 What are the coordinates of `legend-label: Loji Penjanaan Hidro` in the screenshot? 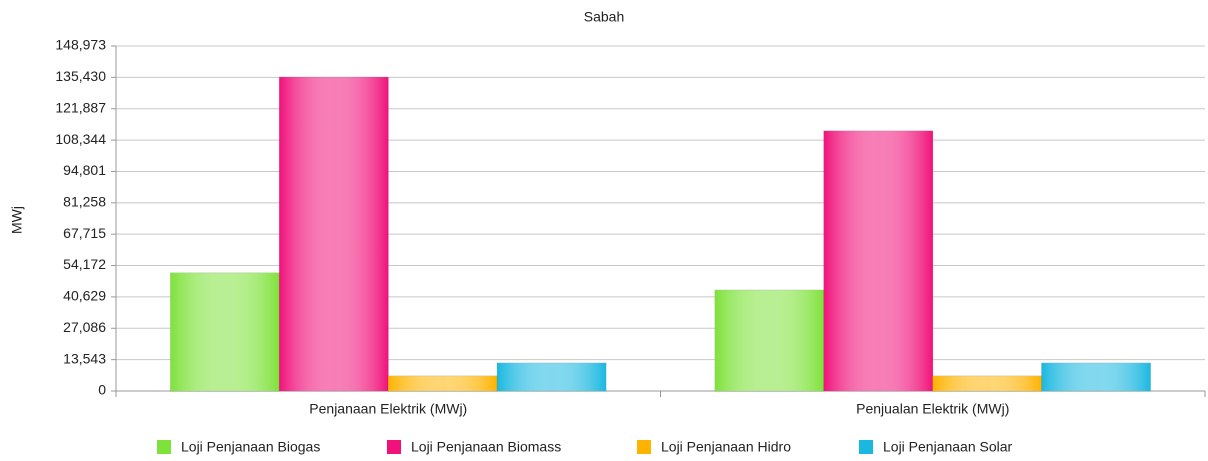 It's located at (726, 447).